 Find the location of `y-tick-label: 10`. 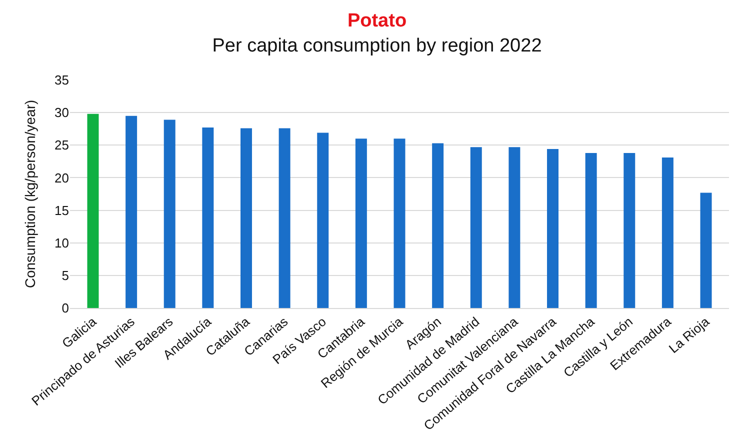

y-tick-label: 10 is located at coordinates (61, 242).